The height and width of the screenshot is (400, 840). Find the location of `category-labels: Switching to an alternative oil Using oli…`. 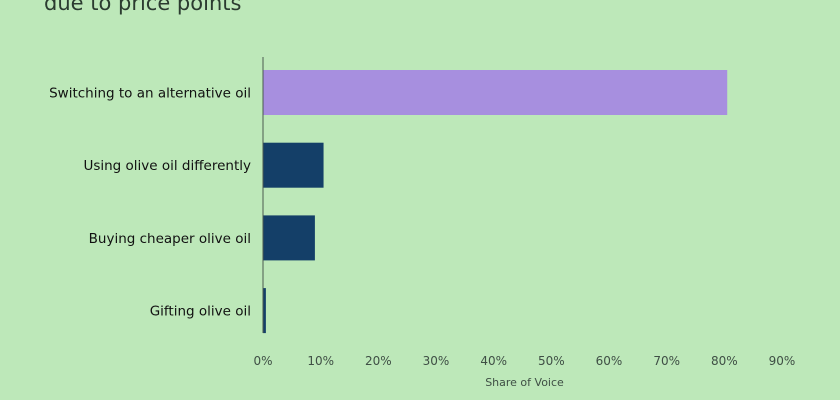

category-labels: Switching to an alternative oil Using oli… is located at coordinates (150, 203).